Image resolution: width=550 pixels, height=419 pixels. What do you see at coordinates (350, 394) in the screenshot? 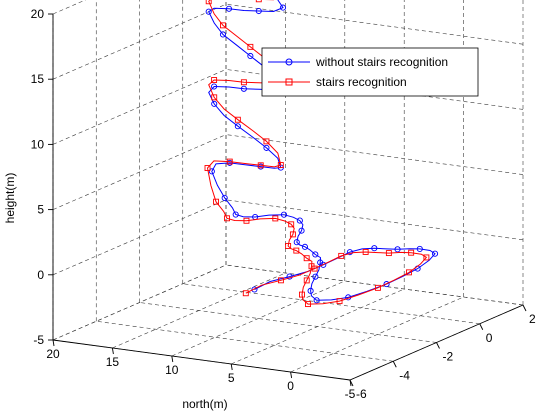
I see `y-tick-label: -5` at bounding box center [350, 394].